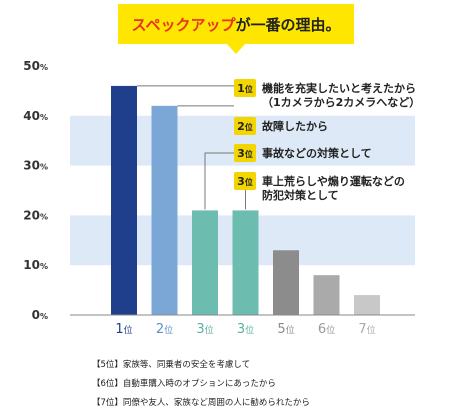 The image size is (471, 416). What do you see at coordinates (40, 315) in the screenshot?
I see `y-tick-label-0: 0%` at bounding box center [40, 315].